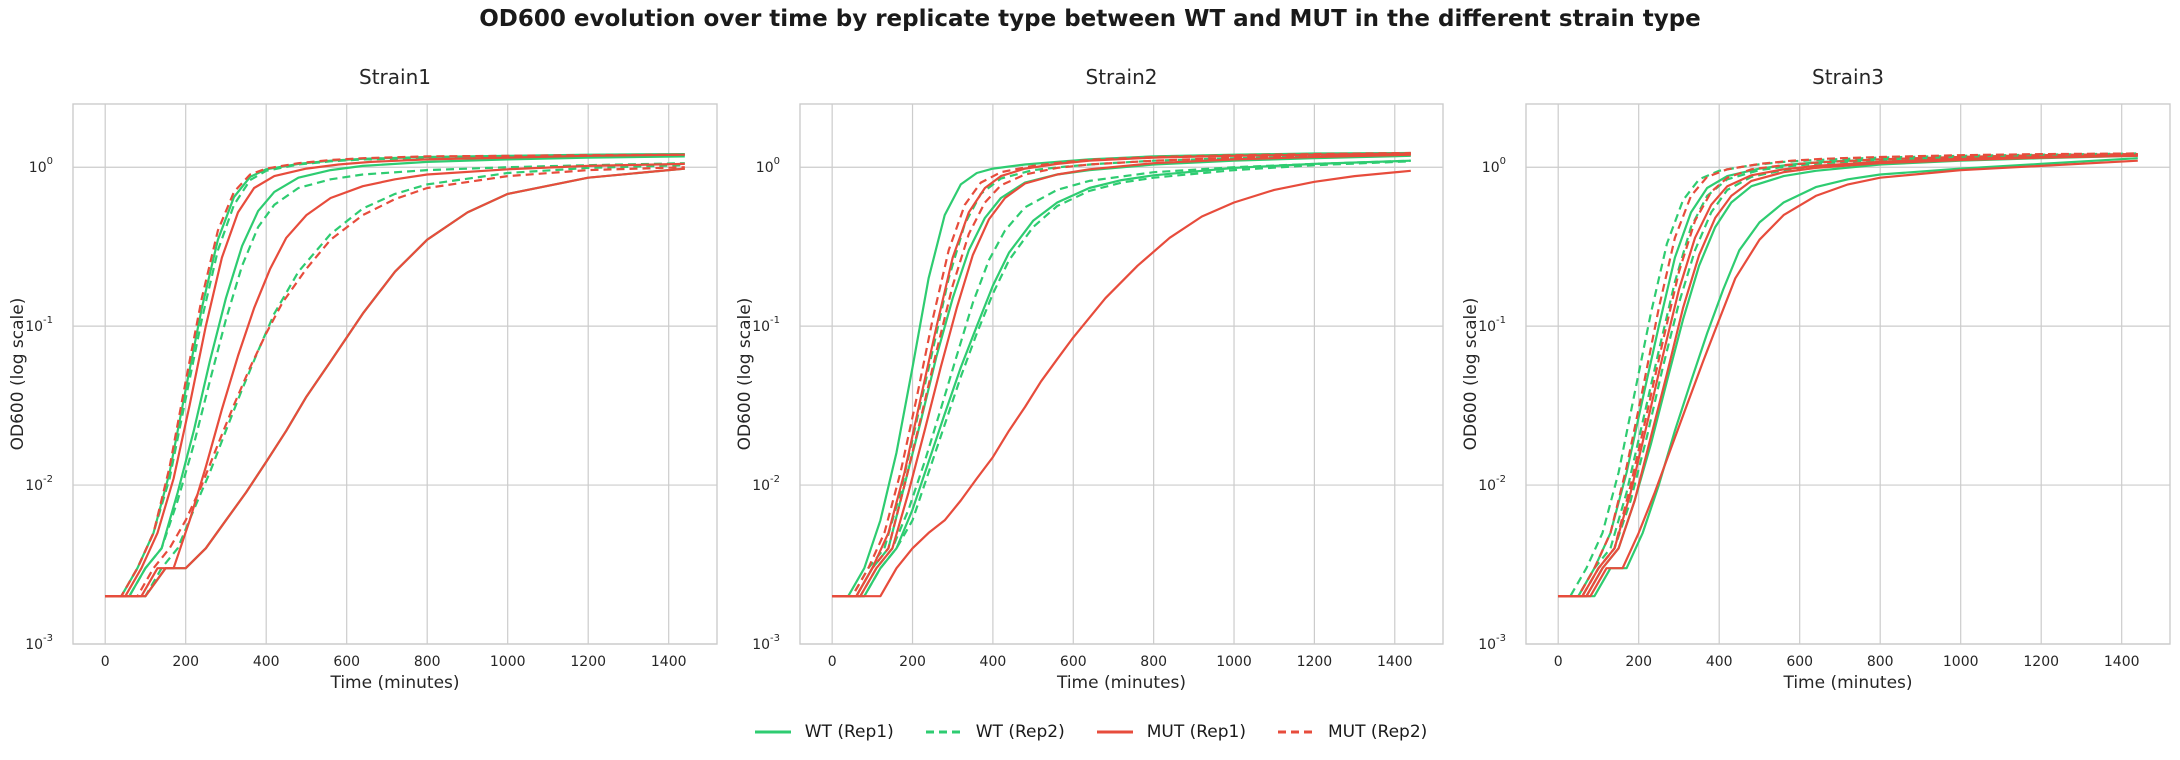 The image size is (2180, 760). What do you see at coordinates (1121, 383) in the screenshot?
I see `series-line-mut-rep1` at bounding box center [1121, 383].